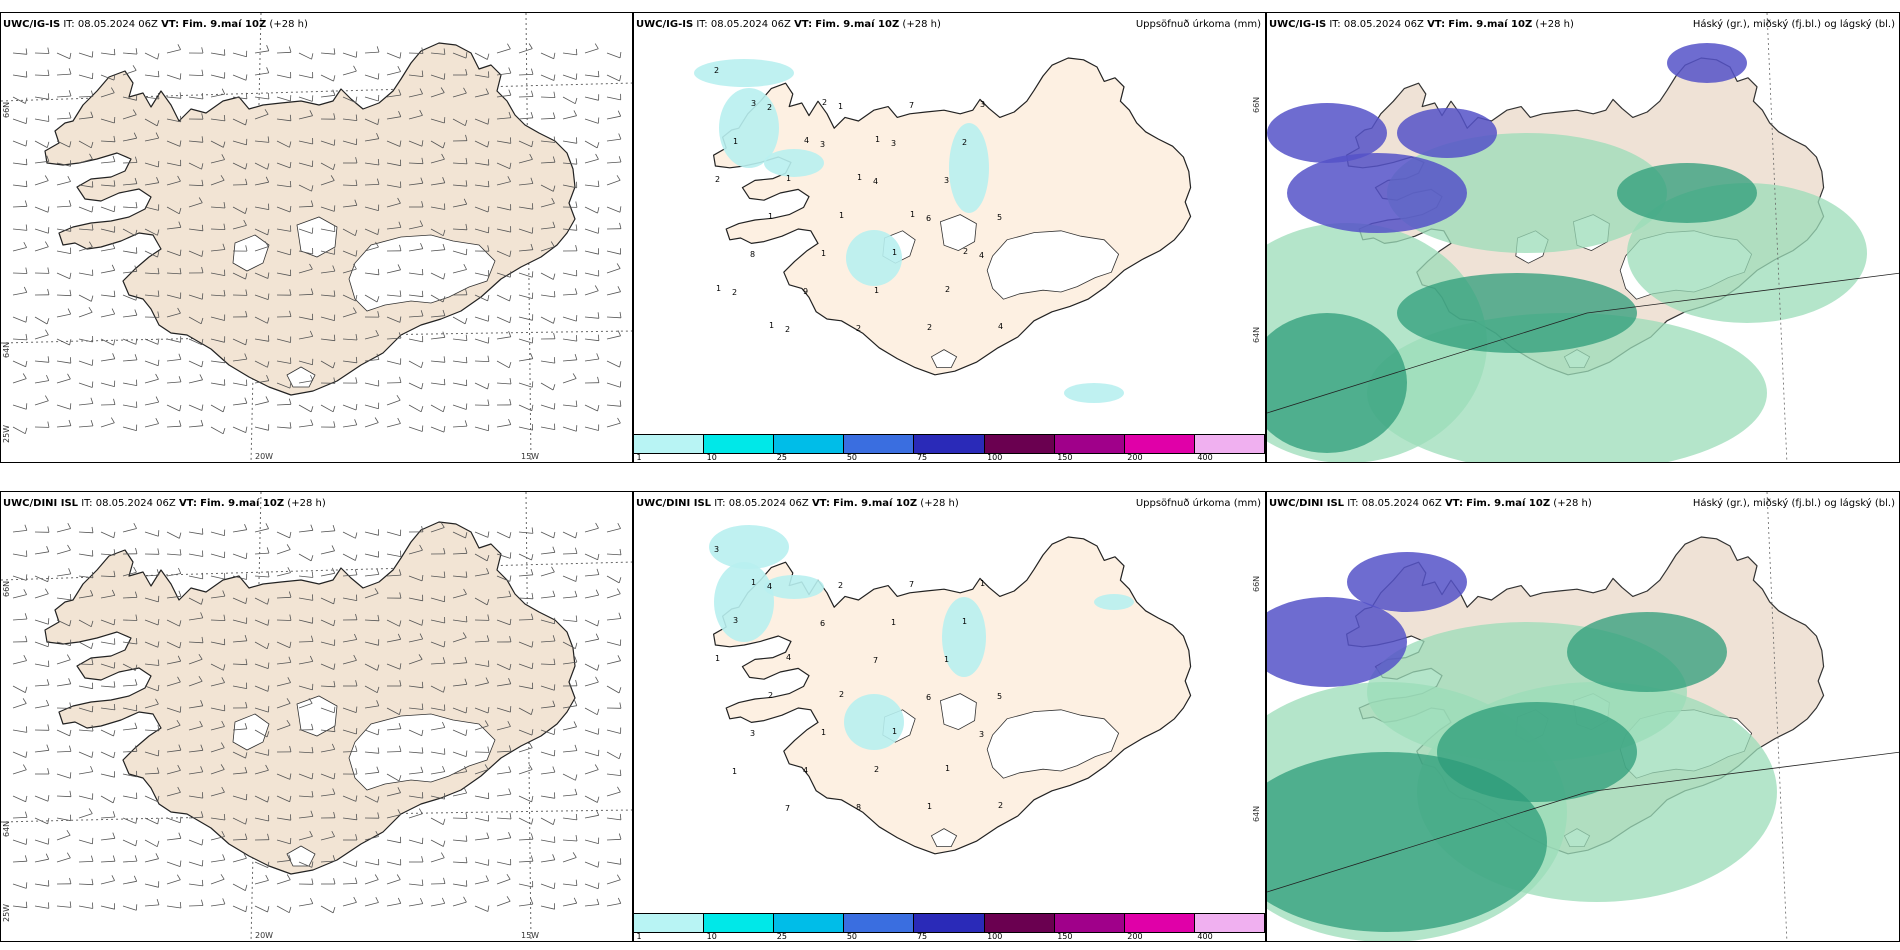  What do you see at coordinates (1205, 457) in the screenshot?
I see `colorbar-tick: 400` at bounding box center [1205, 457].